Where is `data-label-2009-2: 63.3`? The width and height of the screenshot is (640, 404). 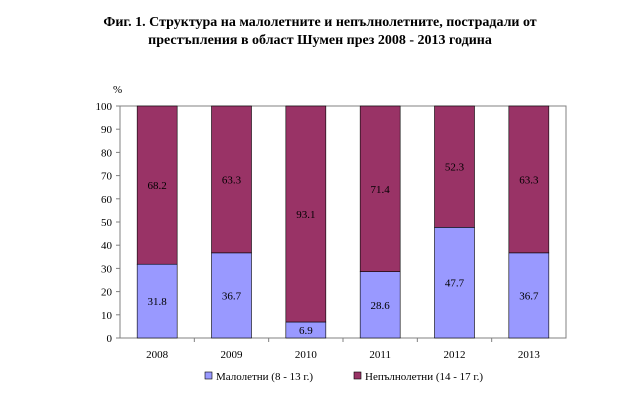
data-label-2009-2: 63.3 is located at coordinates (232, 180).